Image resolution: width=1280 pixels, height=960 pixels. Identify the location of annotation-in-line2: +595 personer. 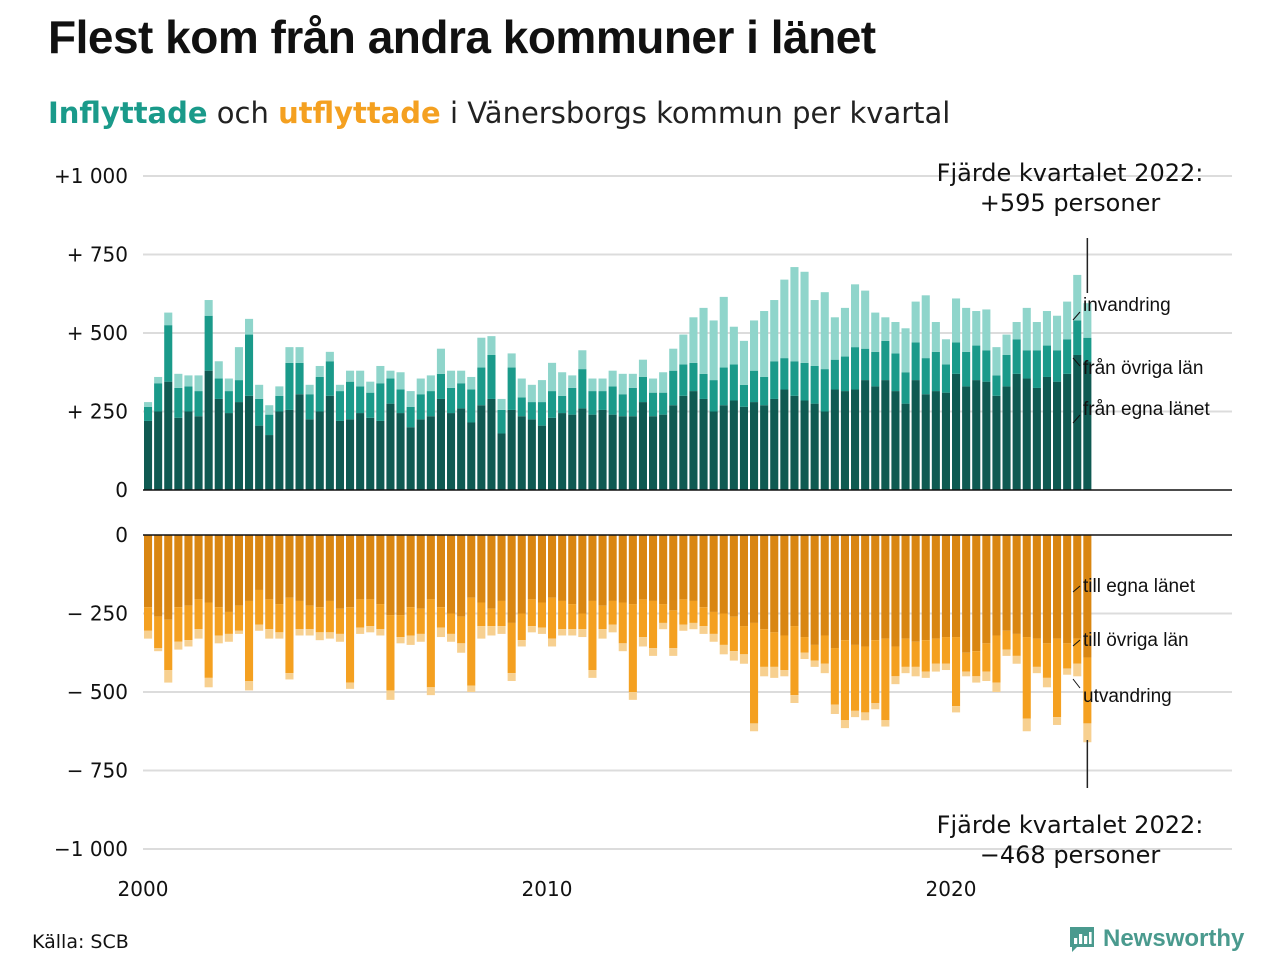
(1070, 203).